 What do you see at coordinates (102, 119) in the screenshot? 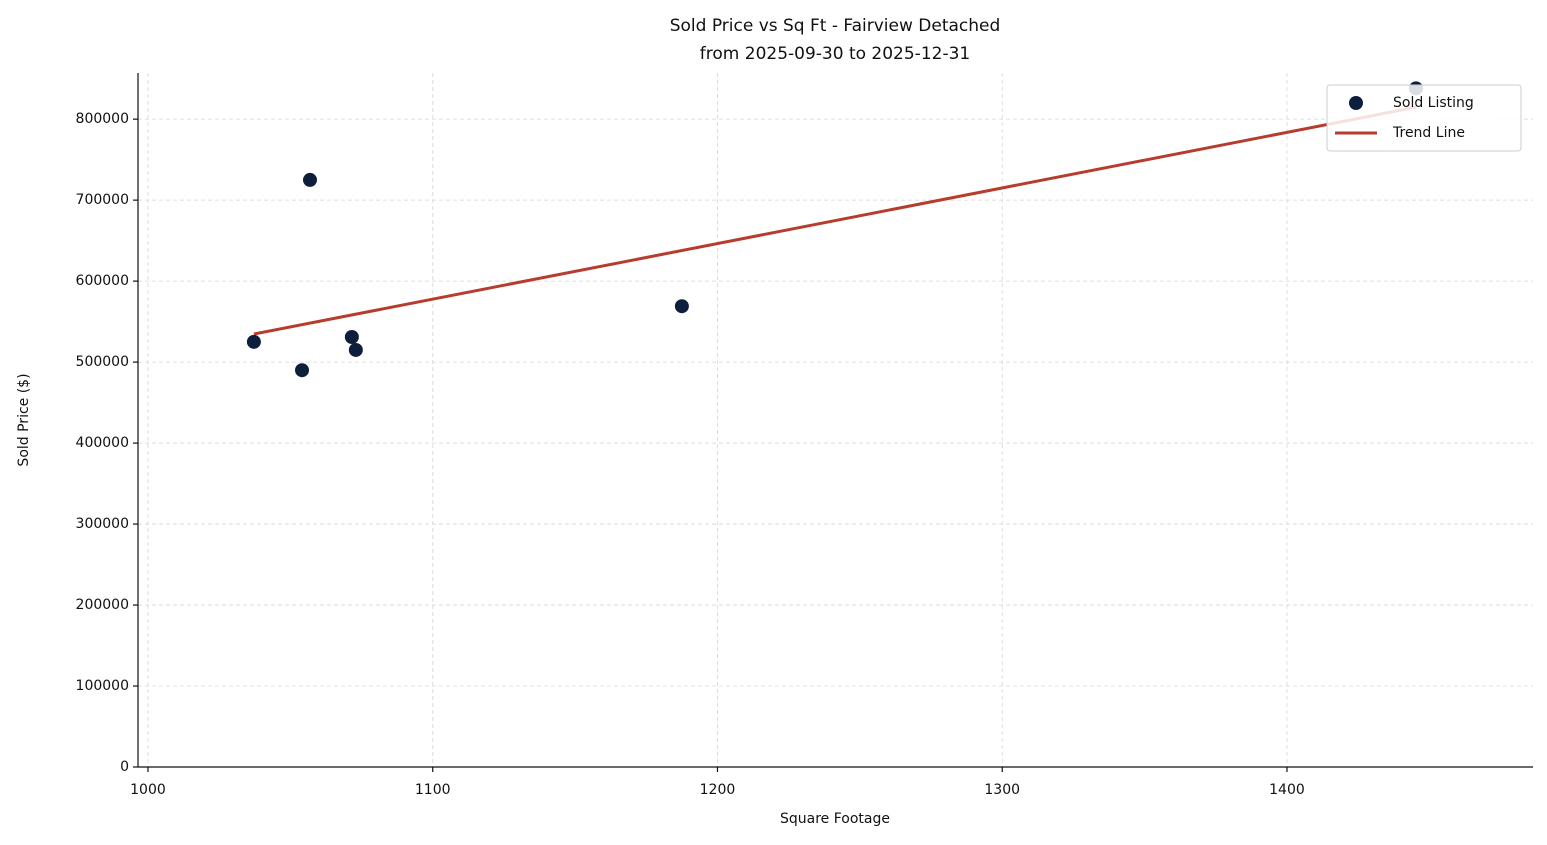
I see `y-tick-label: 800000` at bounding box center [102, 119].